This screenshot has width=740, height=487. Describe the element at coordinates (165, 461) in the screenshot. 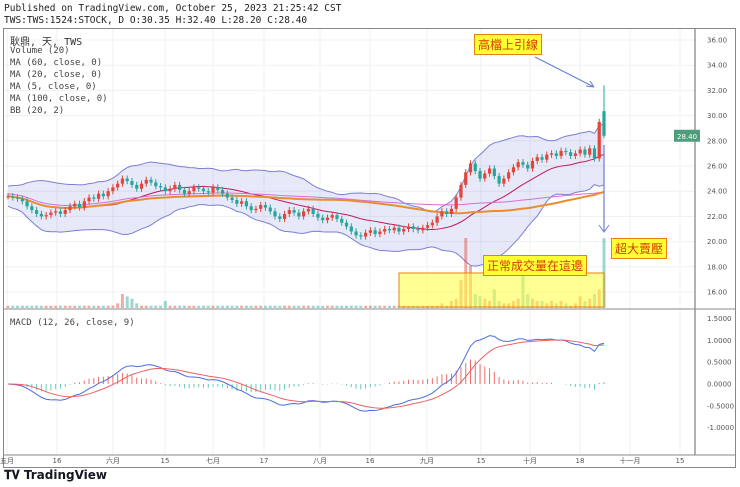

I see `x-tick-label: 15` at that location.